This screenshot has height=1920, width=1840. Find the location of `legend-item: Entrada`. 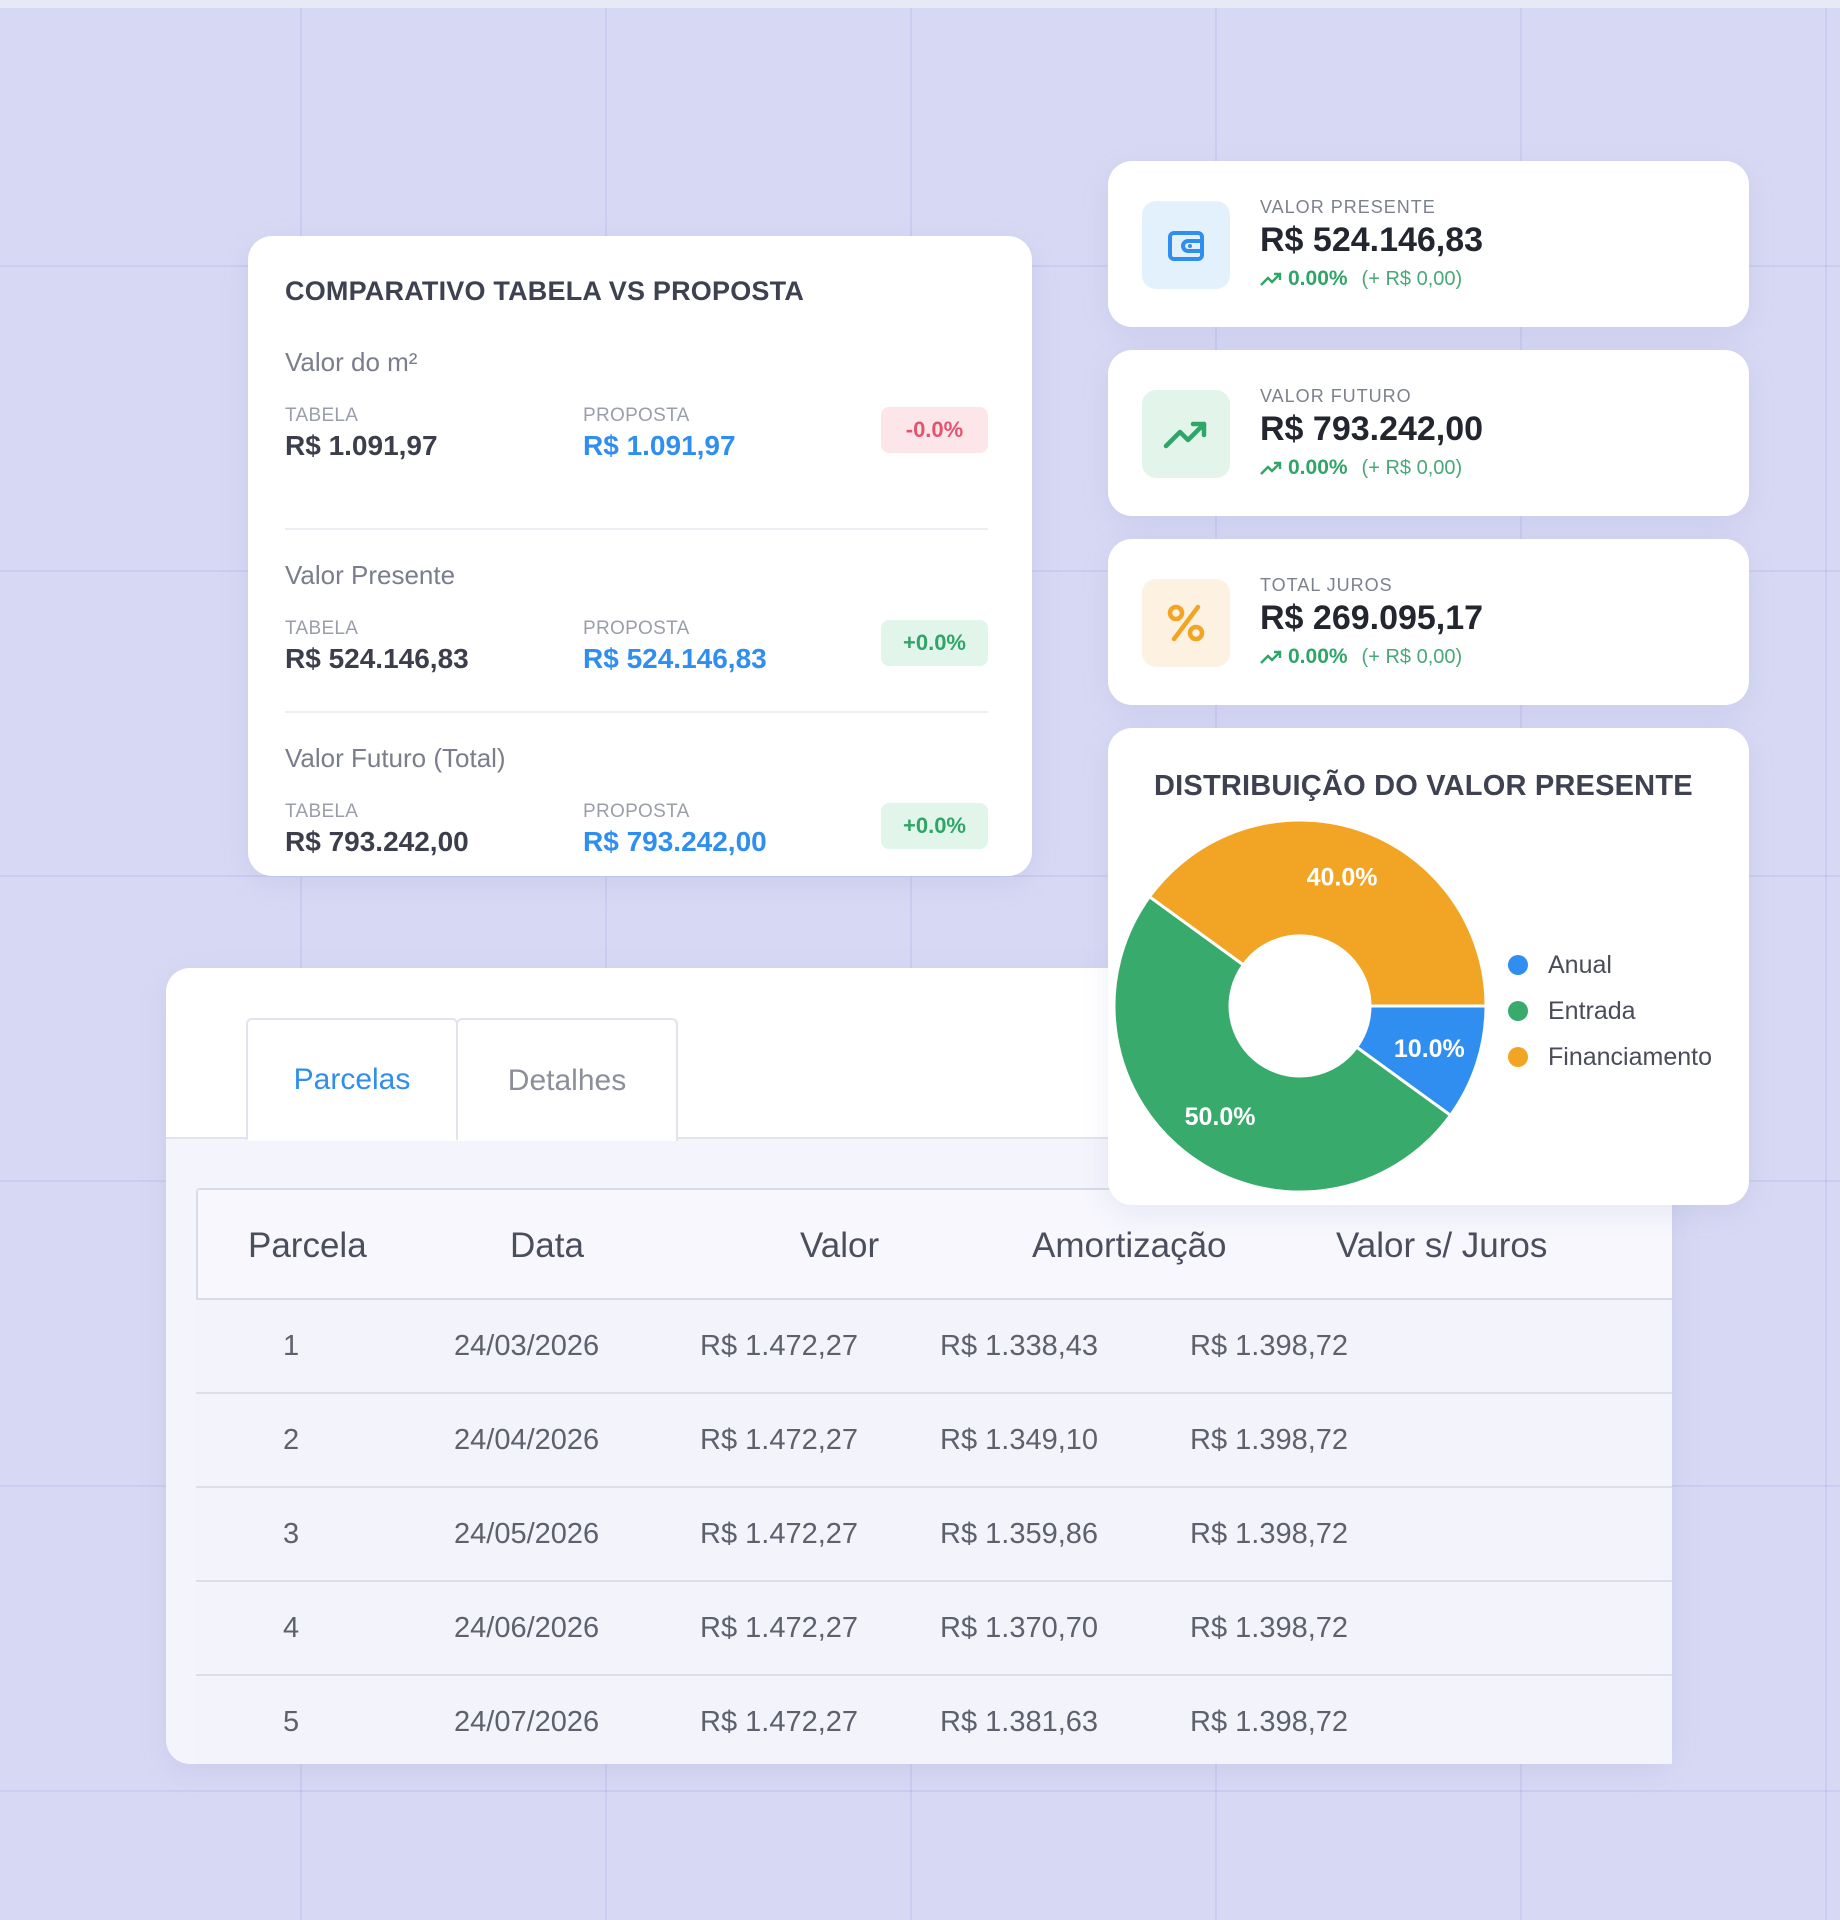

legend-item: Entrada is located at coordinates (1610, 1011).